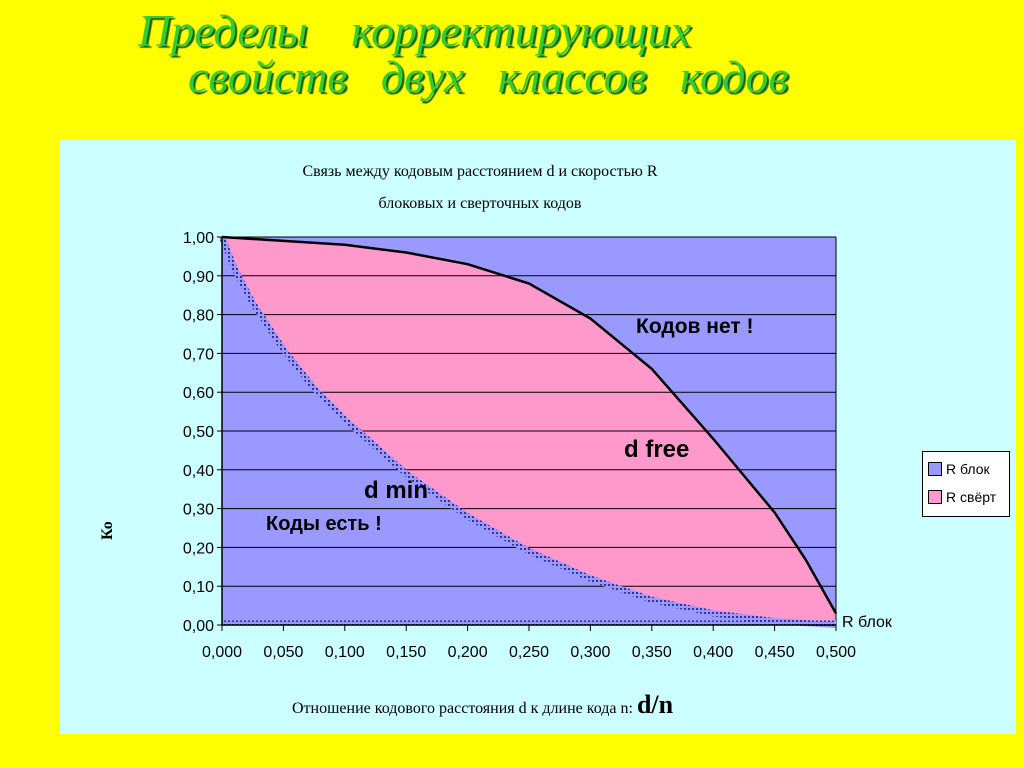 Image resolution: width=1024 pixels, height=768 pixels. What do you see at coordinates (775, 652) in the screenshot?
I see `x-tick-label-9: 0,450` at bounding box center [775, 652].